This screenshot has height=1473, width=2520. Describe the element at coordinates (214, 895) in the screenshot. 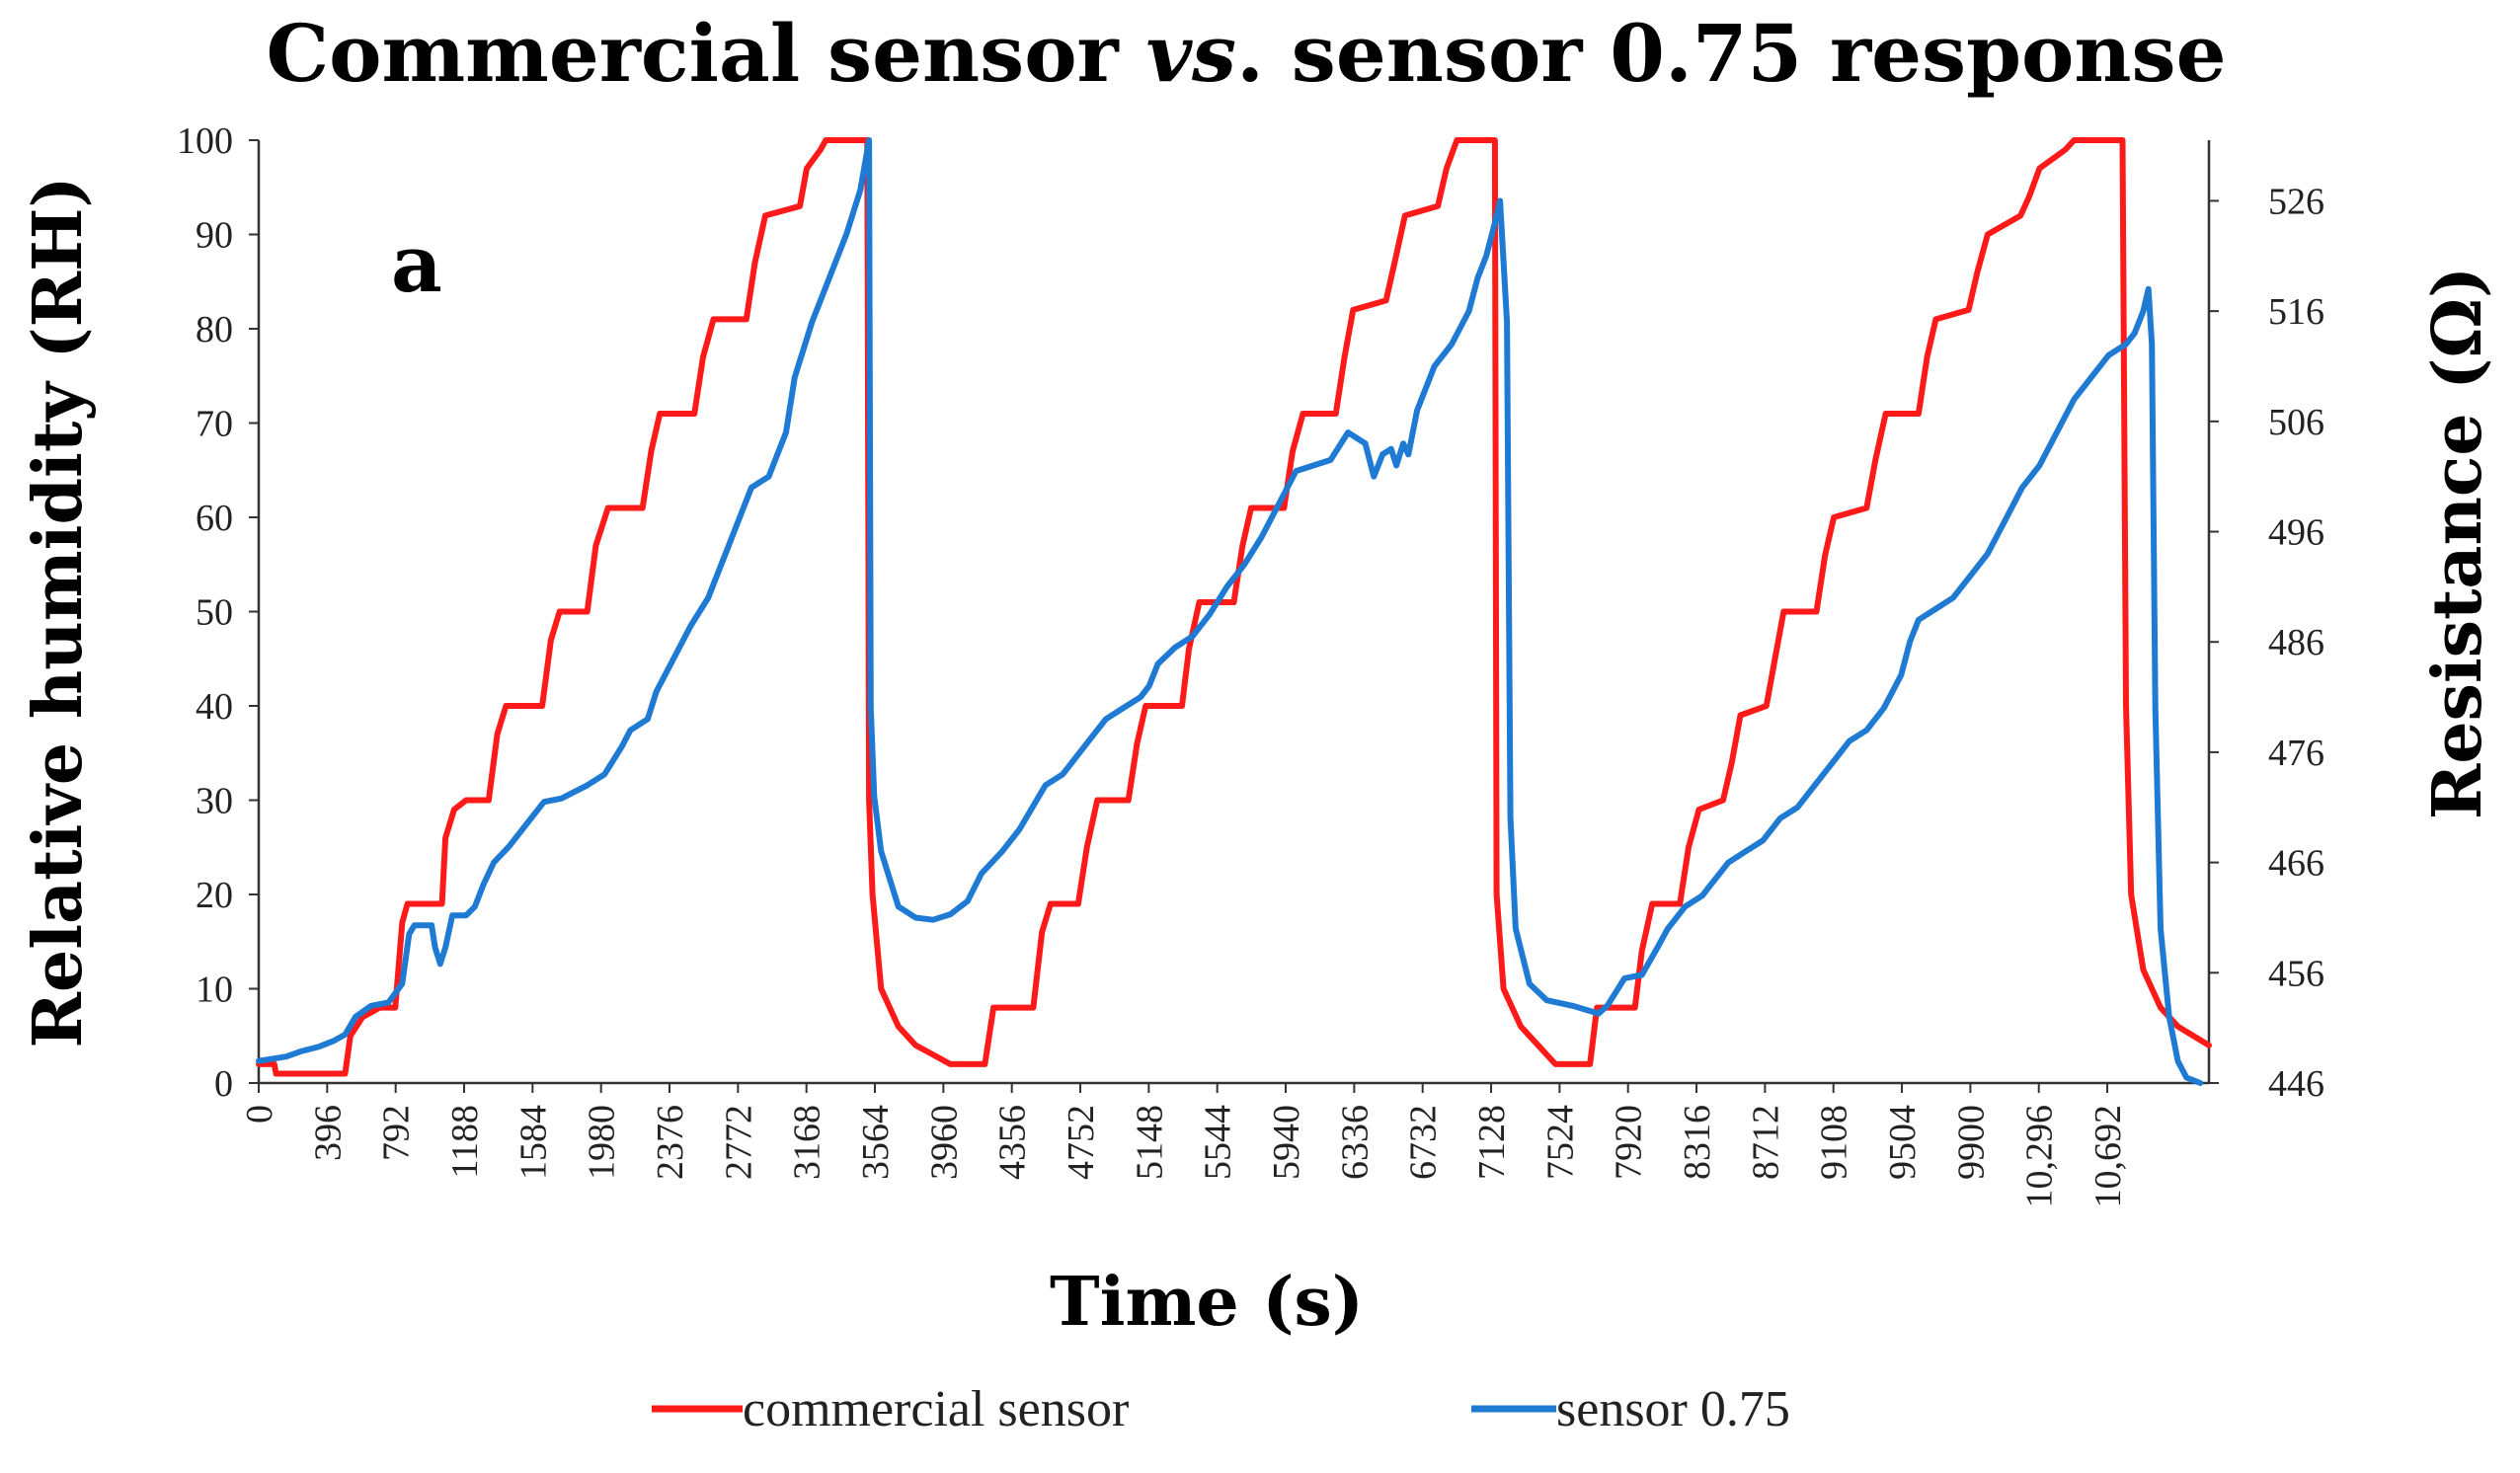

I see `y-tick-label: 20` at that location.